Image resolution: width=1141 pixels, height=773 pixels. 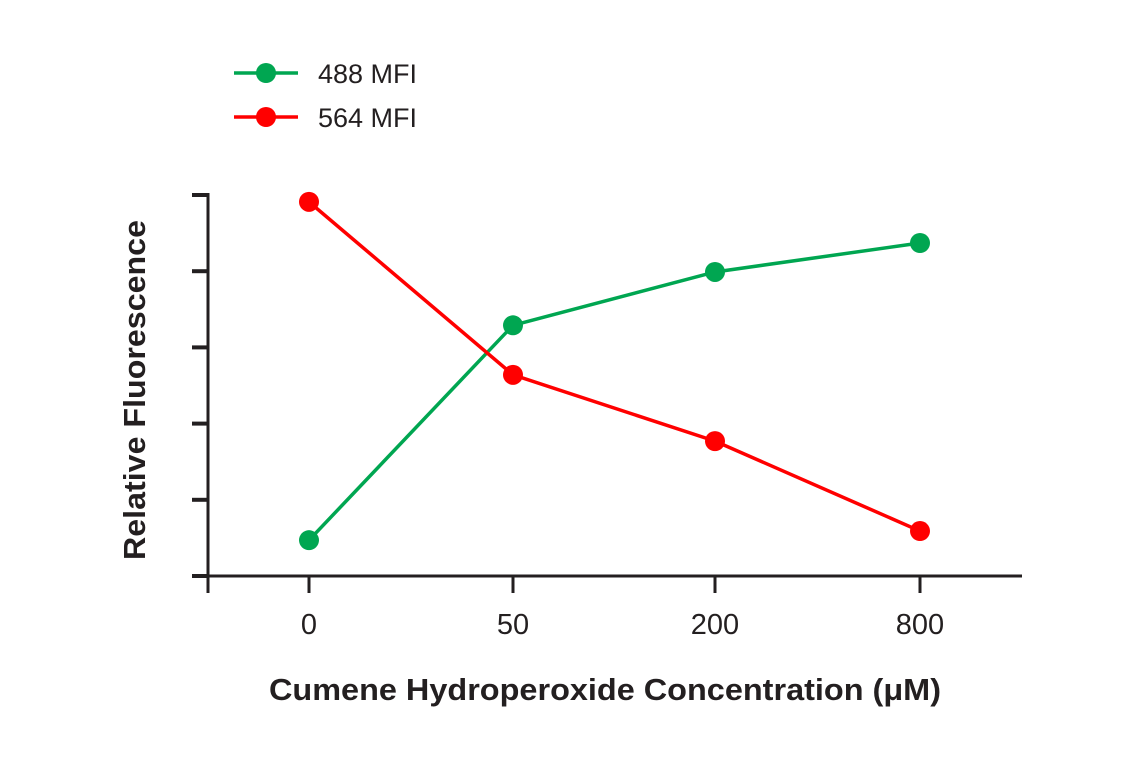 I want to click on legend-label: 488 MFI, so click(x=367, y=74).